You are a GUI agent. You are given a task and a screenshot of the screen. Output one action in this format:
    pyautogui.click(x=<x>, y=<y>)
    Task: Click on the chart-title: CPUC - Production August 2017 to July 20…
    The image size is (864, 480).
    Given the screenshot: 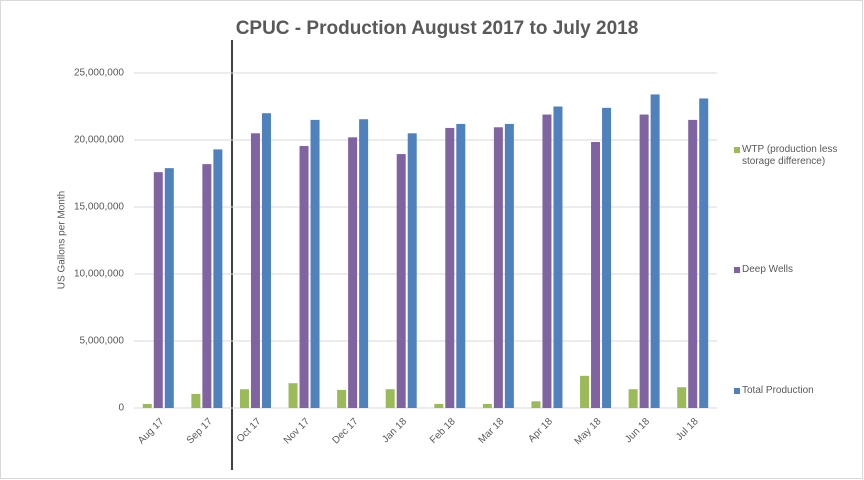 What is the action you would take?
    pyautogui.click(x=437, y=28)
    